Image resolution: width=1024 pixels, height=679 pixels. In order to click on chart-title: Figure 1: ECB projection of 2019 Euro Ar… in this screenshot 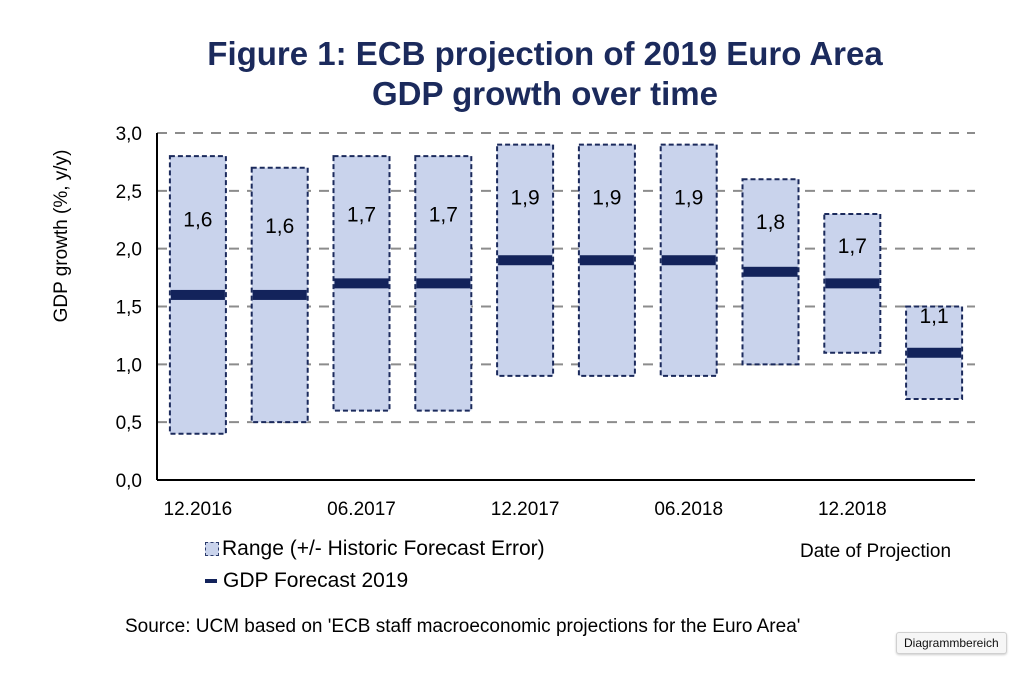, I will do `click(512, 74)`.